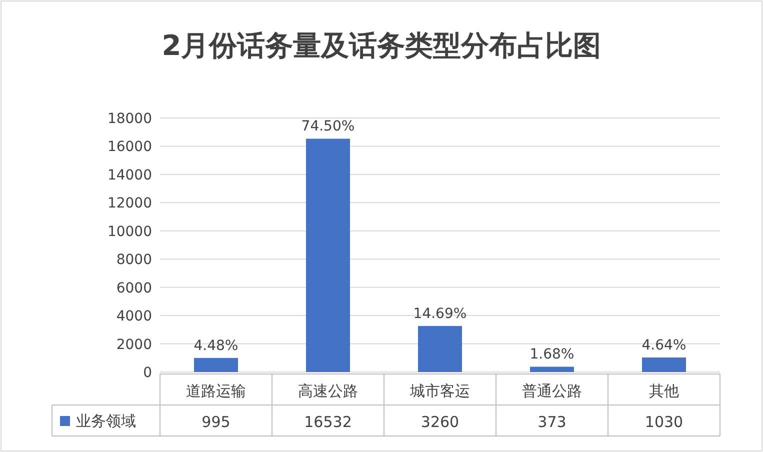  I want to click on x-tick-label: 高速公路, so click(328, 391).